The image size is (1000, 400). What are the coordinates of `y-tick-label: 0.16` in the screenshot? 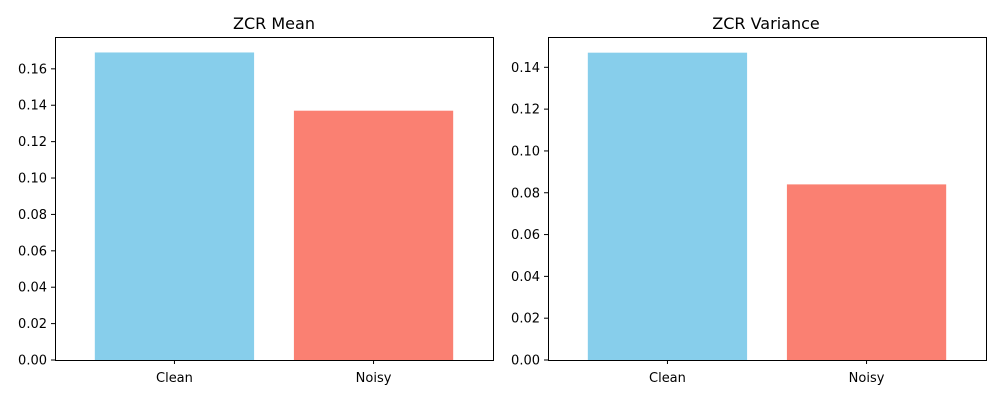 It's located at (32, 69).